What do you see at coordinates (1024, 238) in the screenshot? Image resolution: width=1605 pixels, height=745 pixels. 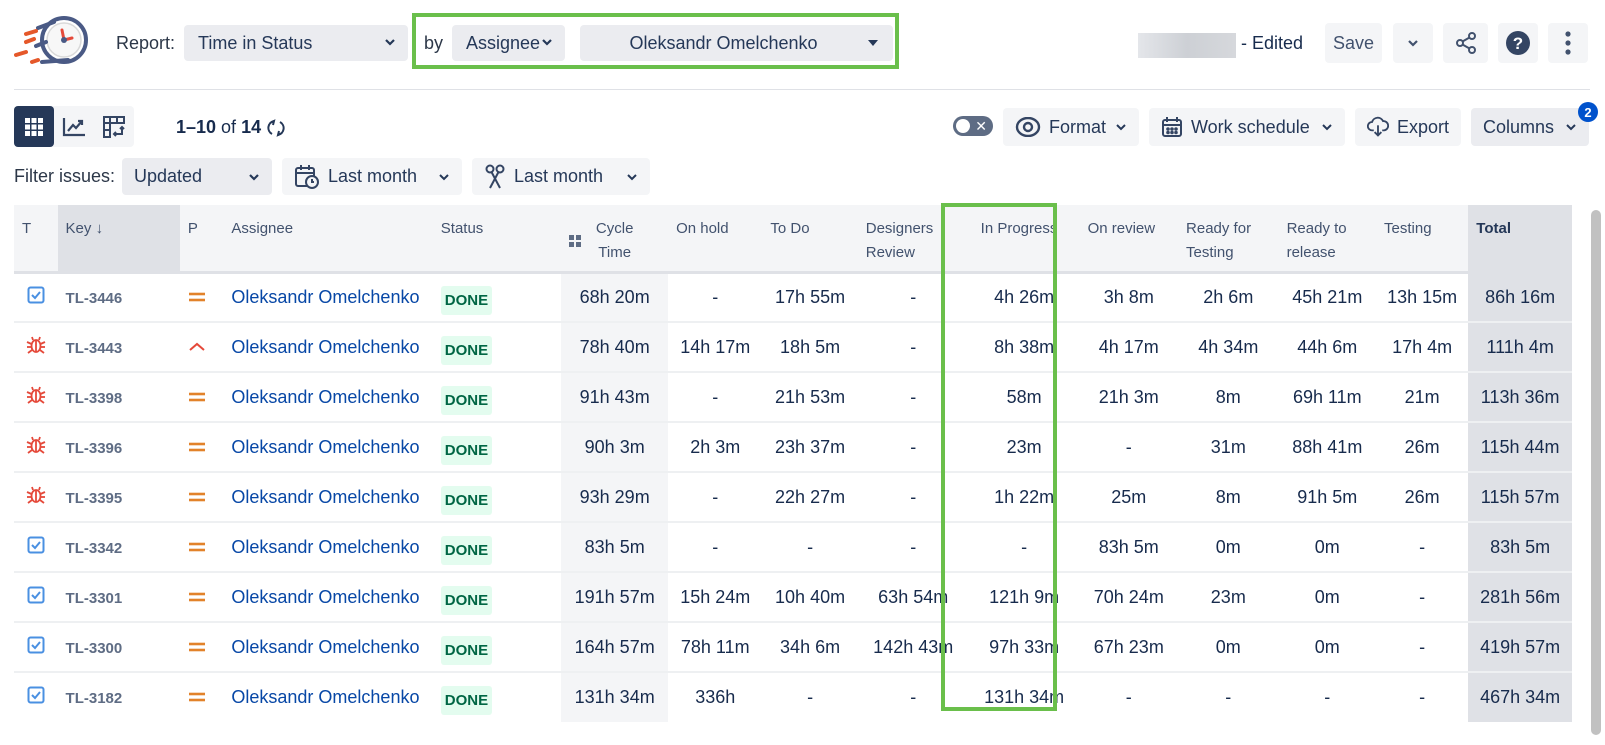 I see `col-header-in-progress: In Progress` at bounding box center [1024, 238].